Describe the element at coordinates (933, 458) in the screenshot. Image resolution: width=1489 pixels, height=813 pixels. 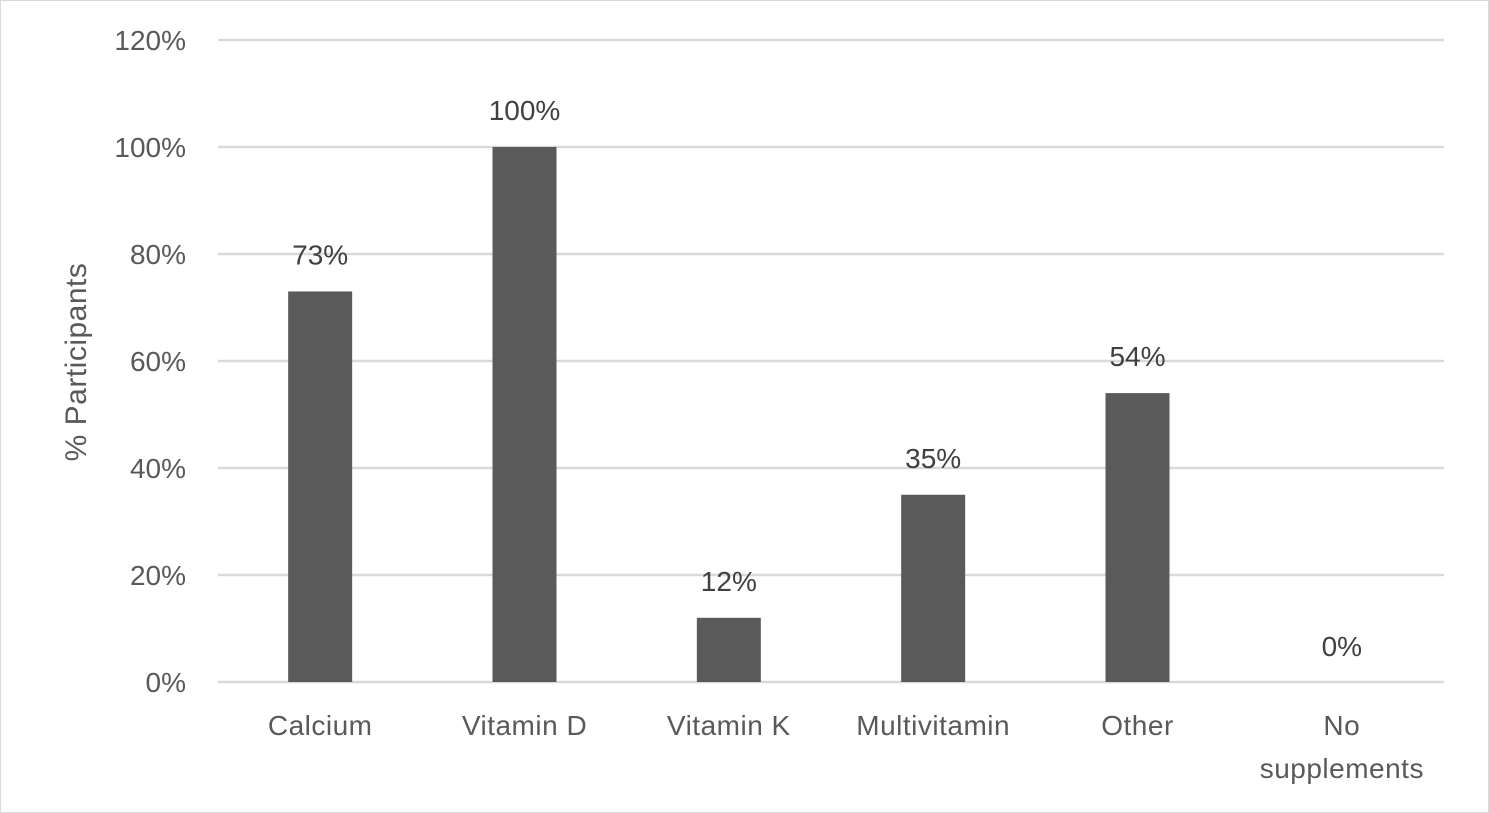
I see `data-label: 35%` at that location.